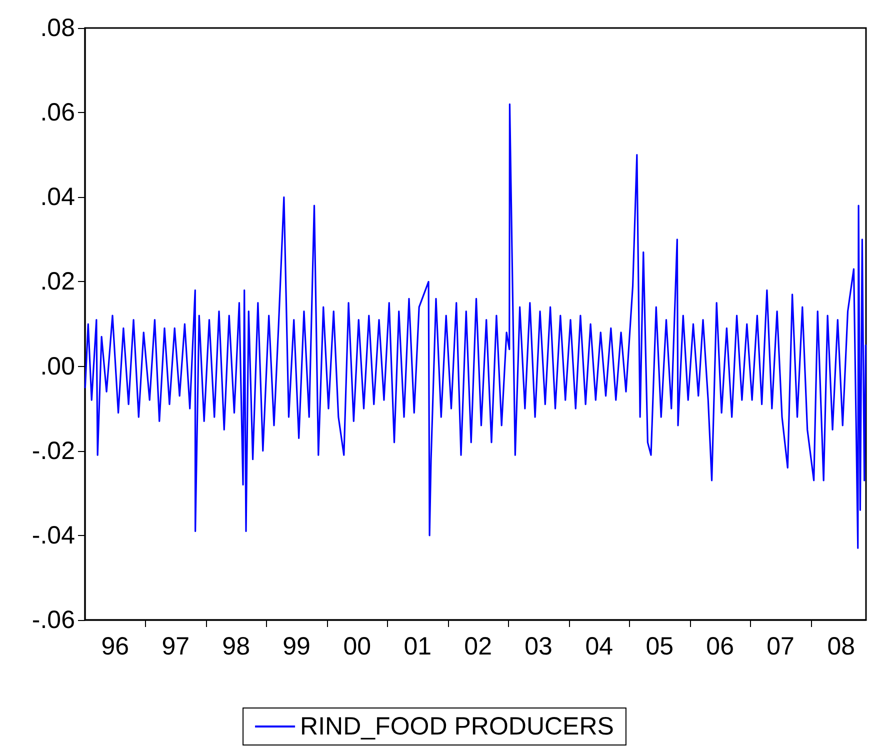 The width and height of the screenshot is (869, 753). What do you see at coordinates (57, 28) in the screenshot?
I see `y-tick-label: .08` at bounding box center [57, 28].